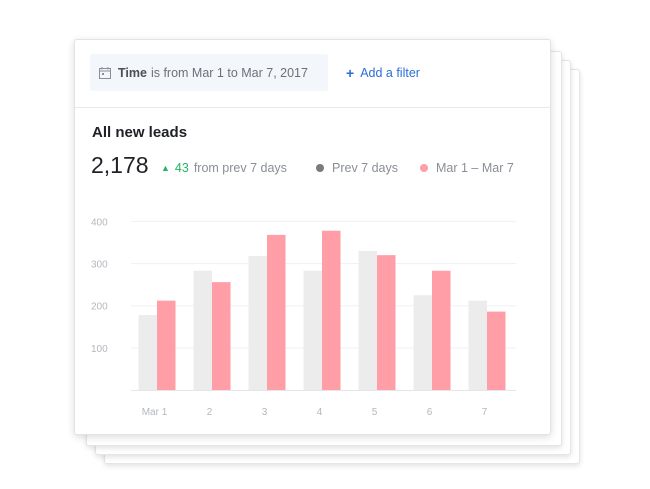  I want to click on delta-value: 43, so click(181, 168).